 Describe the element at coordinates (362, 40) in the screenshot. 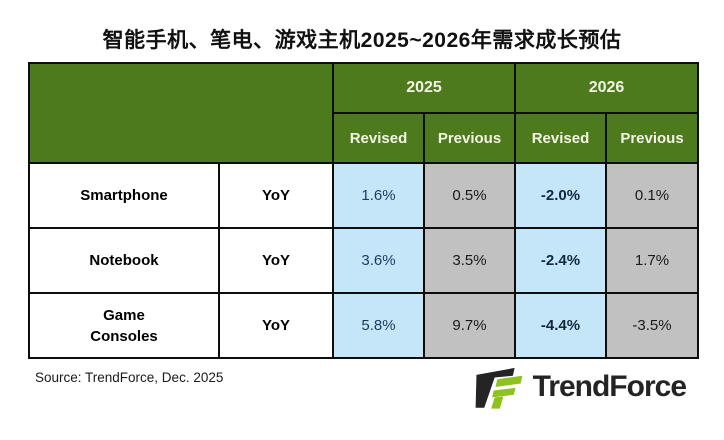

I see `page-title: 智能手机、笔电、游戏主机2025~2026年需求成长预估` at that location.